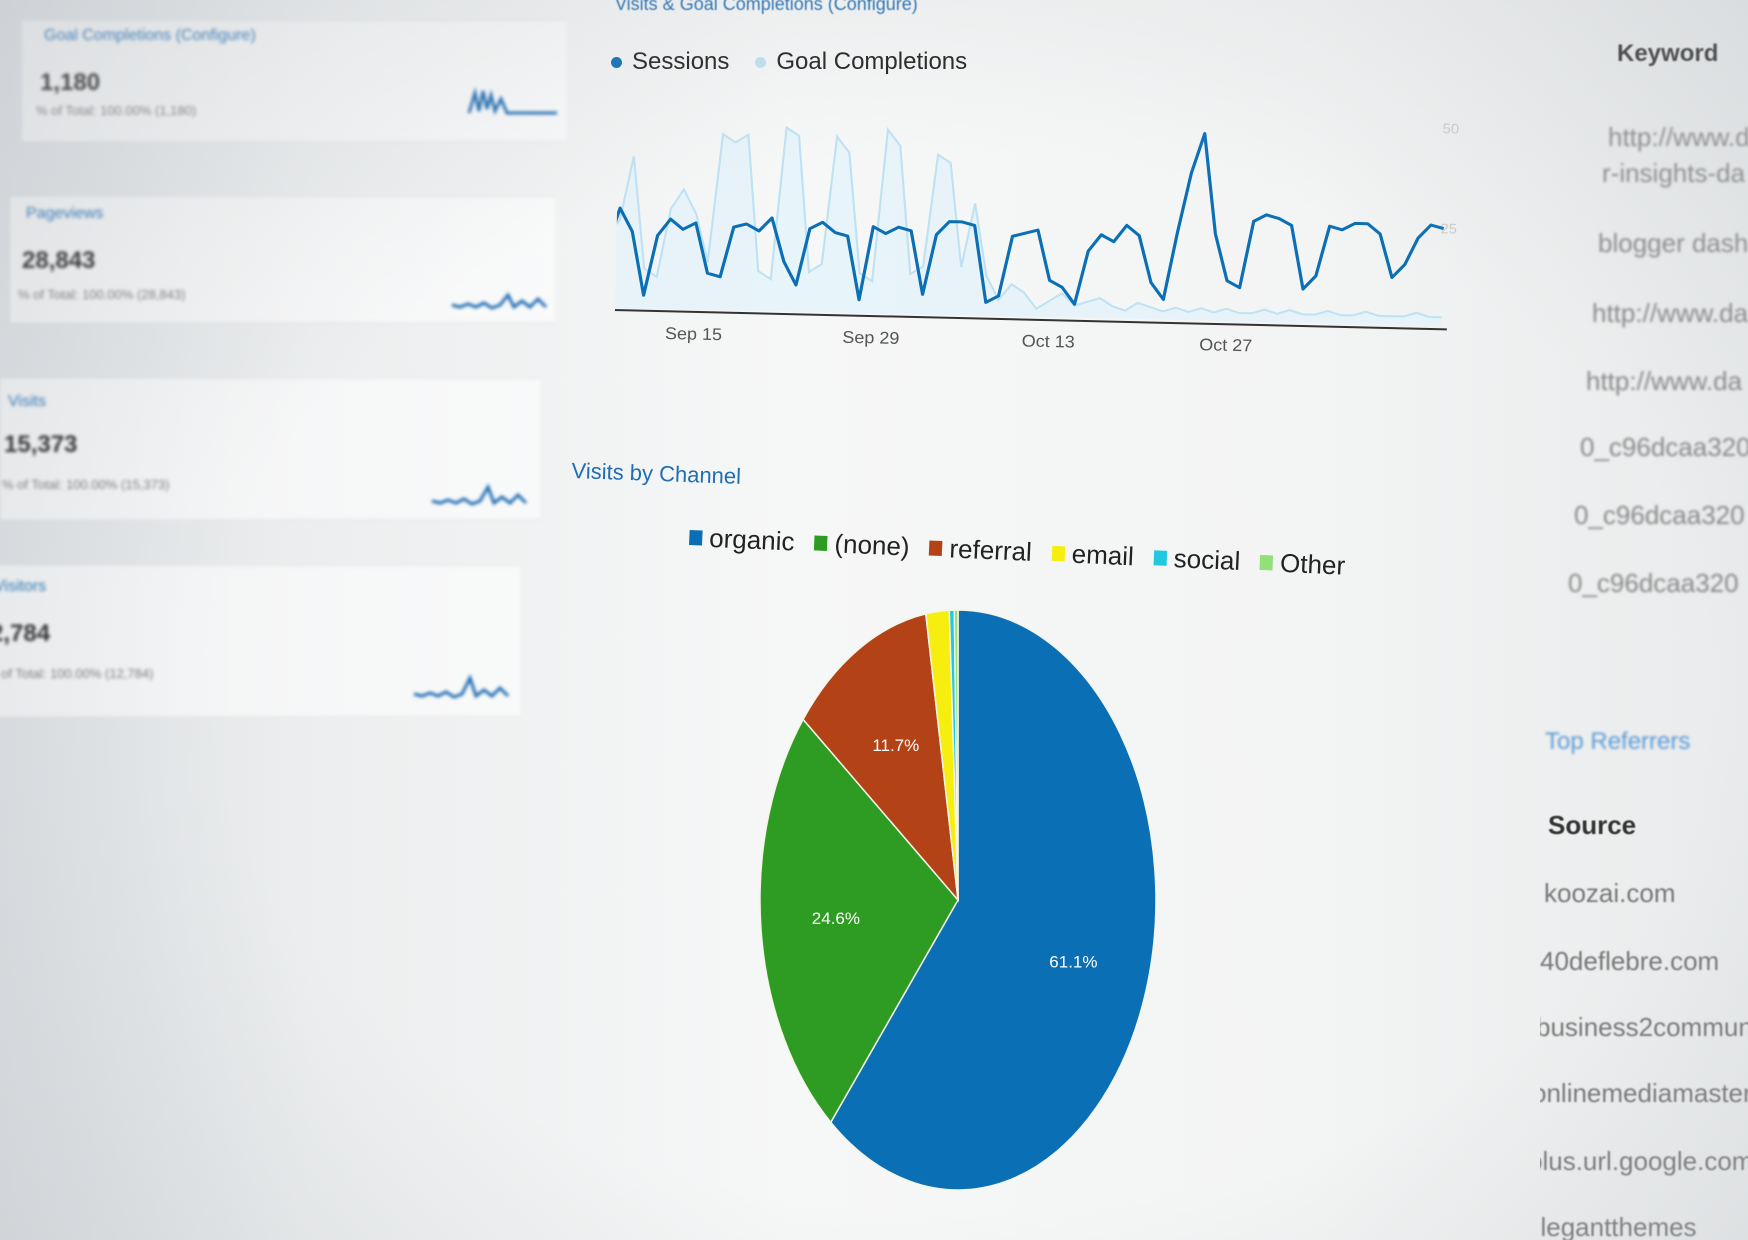  I want to click on keyword-item: blogger dash, so click(1673, 243).